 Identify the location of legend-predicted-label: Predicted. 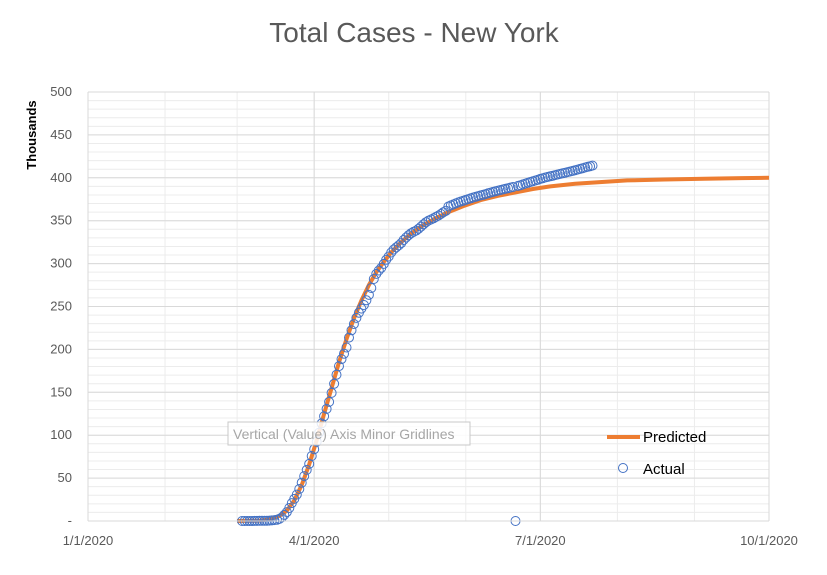
(674, 437).